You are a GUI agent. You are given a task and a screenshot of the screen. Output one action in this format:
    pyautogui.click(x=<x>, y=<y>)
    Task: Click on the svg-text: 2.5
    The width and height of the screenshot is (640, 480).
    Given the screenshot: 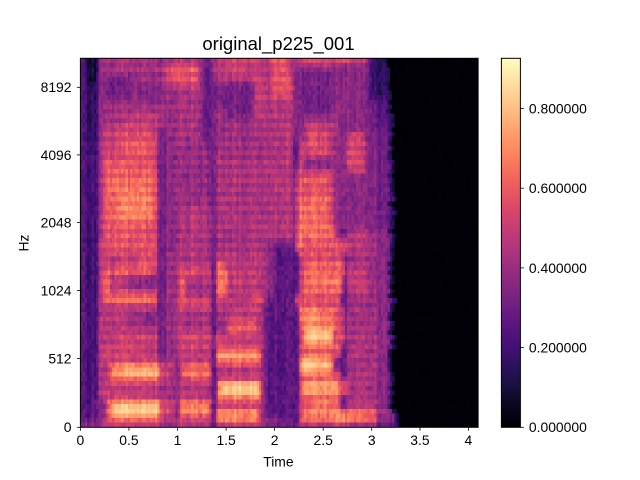 What is the action you would take?
    pyautogui.click(x=324, y=440)
    